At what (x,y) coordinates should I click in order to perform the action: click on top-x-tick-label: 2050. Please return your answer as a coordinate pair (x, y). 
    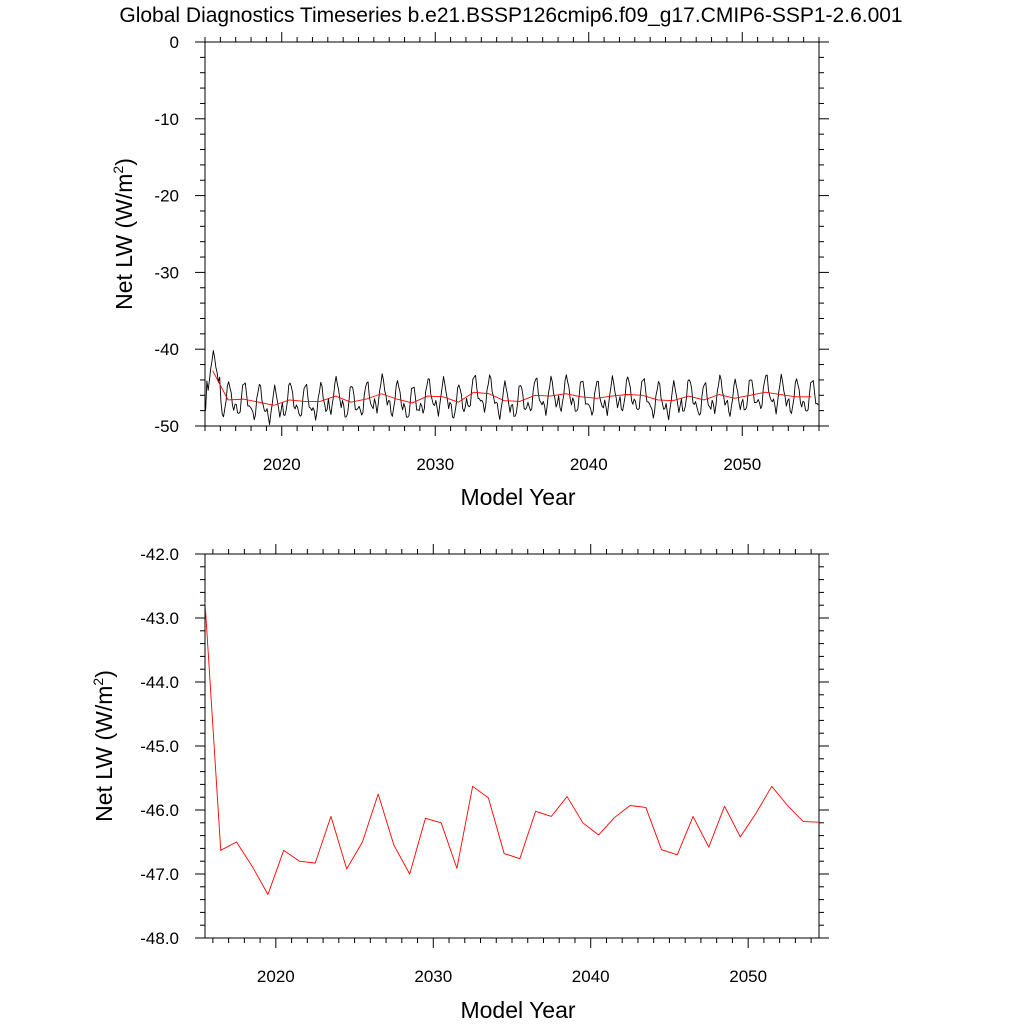
    Looking at the image, I should click on (742, 464).